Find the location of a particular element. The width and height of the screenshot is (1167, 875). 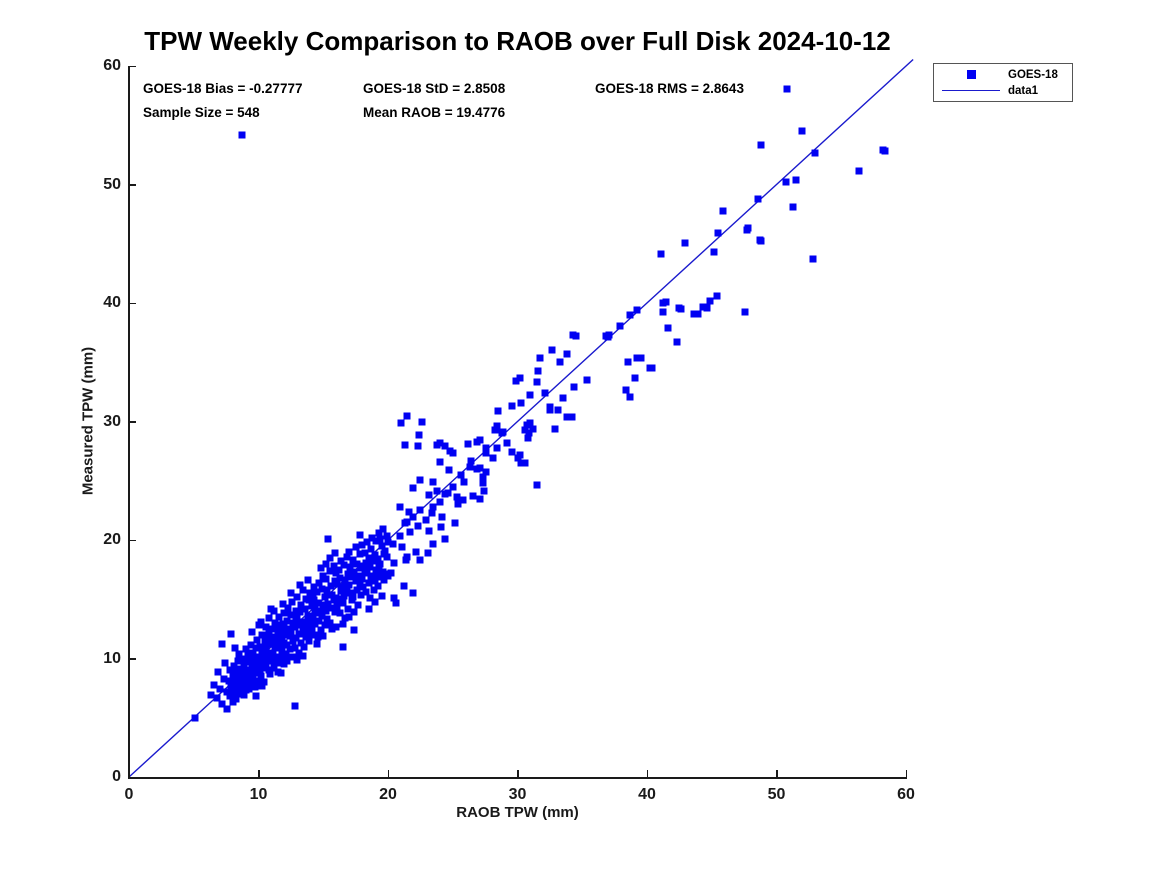

y-tick-label: 10 is located at coordinates (112, 658).